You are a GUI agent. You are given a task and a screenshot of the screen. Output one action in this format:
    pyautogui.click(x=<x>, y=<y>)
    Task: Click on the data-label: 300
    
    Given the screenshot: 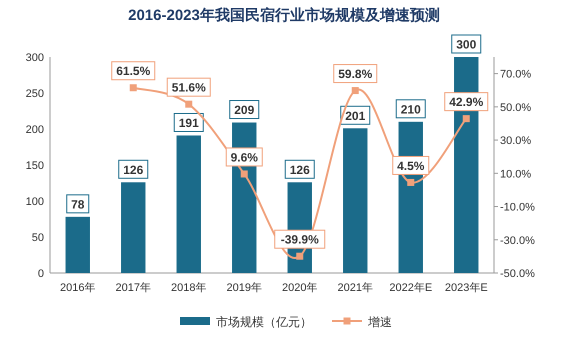 What is the action you would take?
    pyautogui.click(x=466, y=45)
    